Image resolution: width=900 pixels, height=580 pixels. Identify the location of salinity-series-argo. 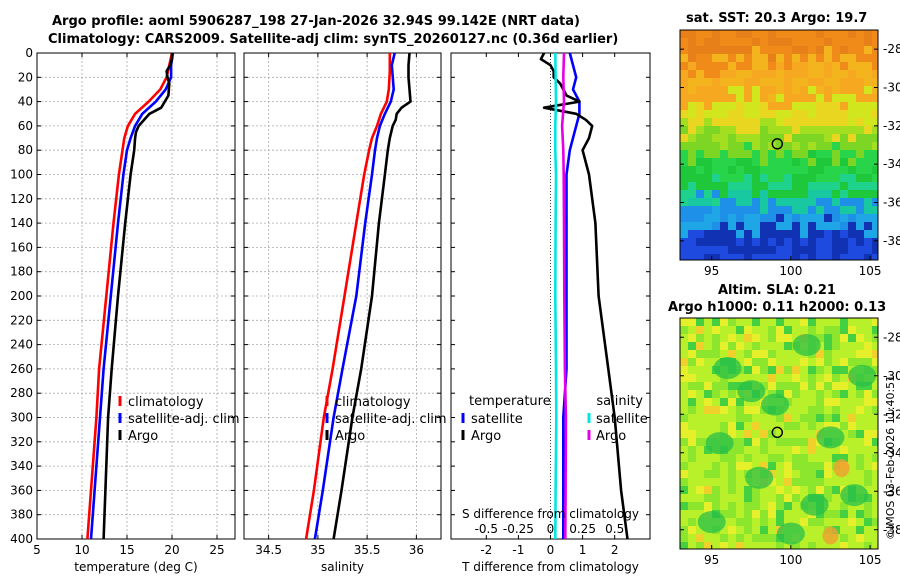
(372, 296).